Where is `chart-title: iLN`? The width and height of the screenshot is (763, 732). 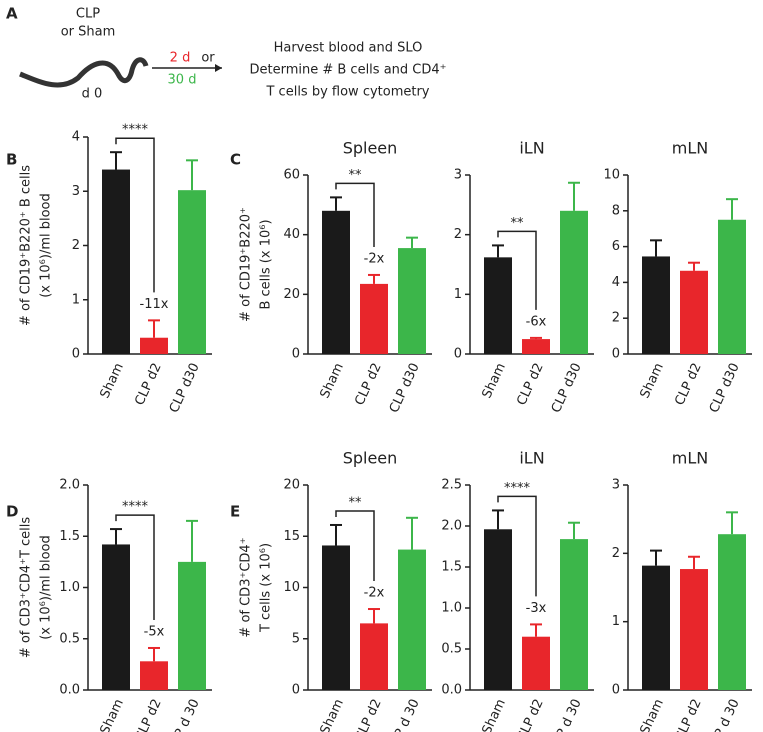 chart-title: iLN is located at coordinates (531, 148).